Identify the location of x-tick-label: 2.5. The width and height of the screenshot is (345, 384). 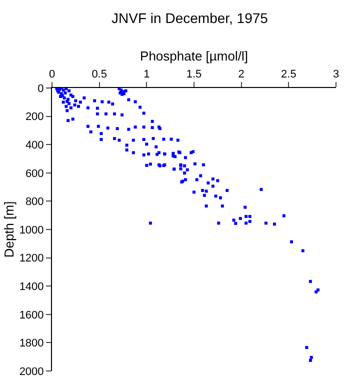
(288, 74).